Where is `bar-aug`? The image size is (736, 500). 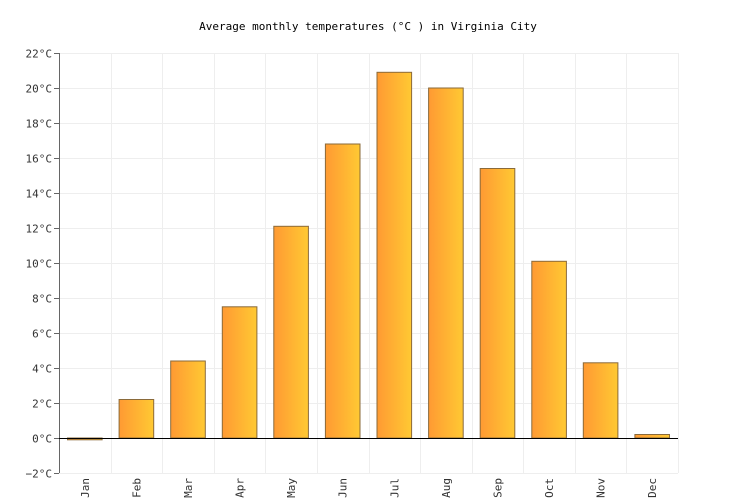 bar-aug is located at coordinates (446, 263).